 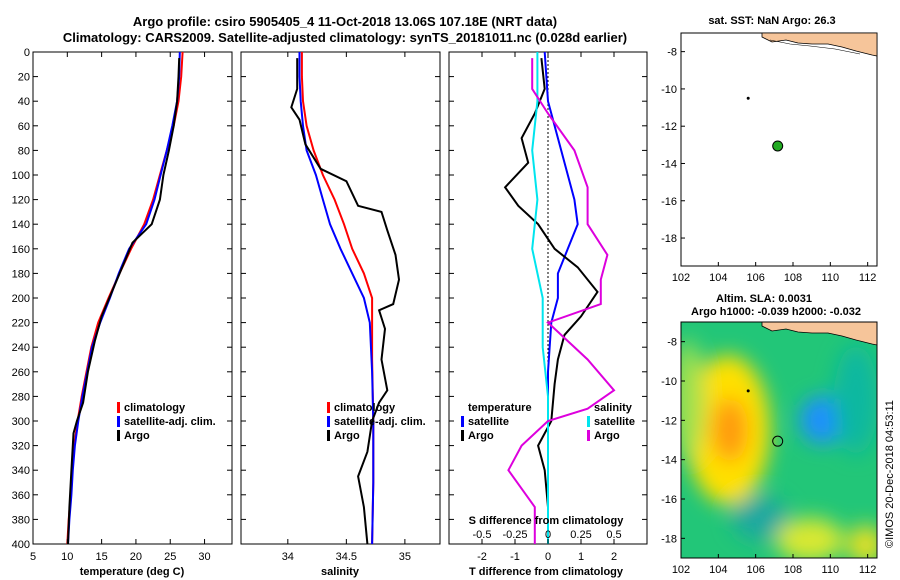 What do you see at coordinates (21, 520) in the screenshot?
I see `depth-tick-label: 380` at bounding box center [21, 520].